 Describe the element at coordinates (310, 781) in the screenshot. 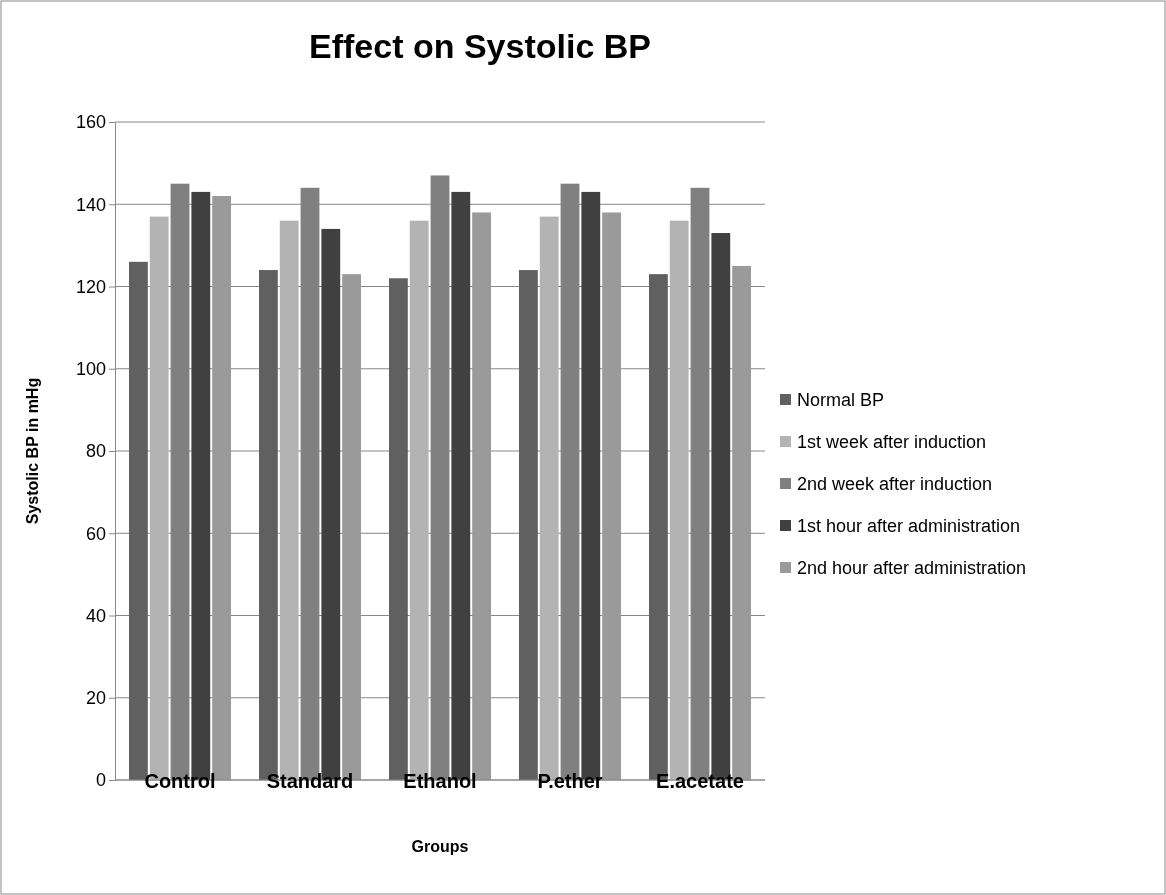

I see `x-tick-label: Standard` at that location.